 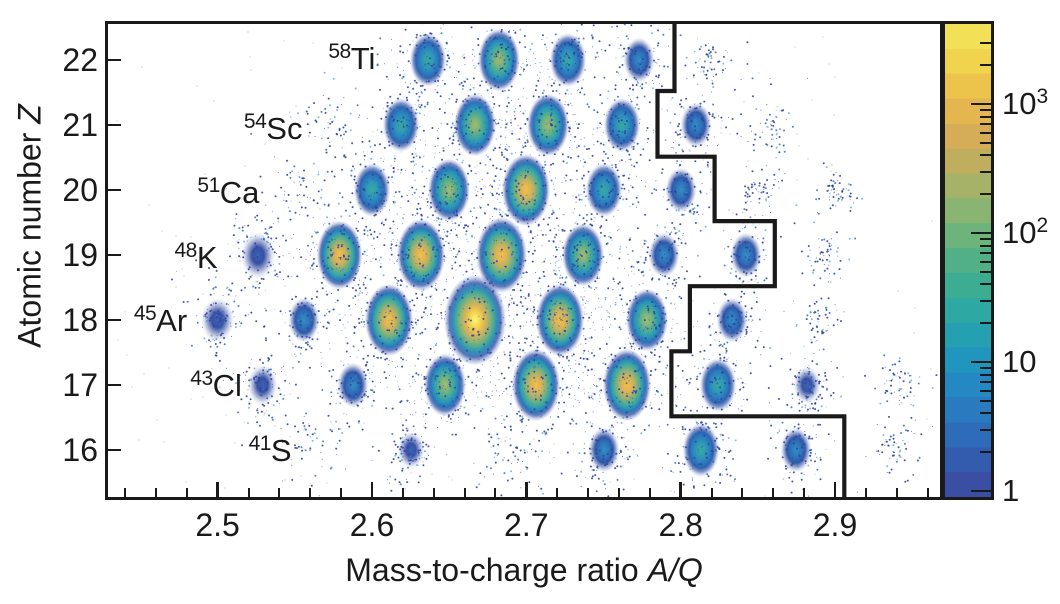 I want to click on x-axis-tick-label: 2.8, so click(x=680, y=525).